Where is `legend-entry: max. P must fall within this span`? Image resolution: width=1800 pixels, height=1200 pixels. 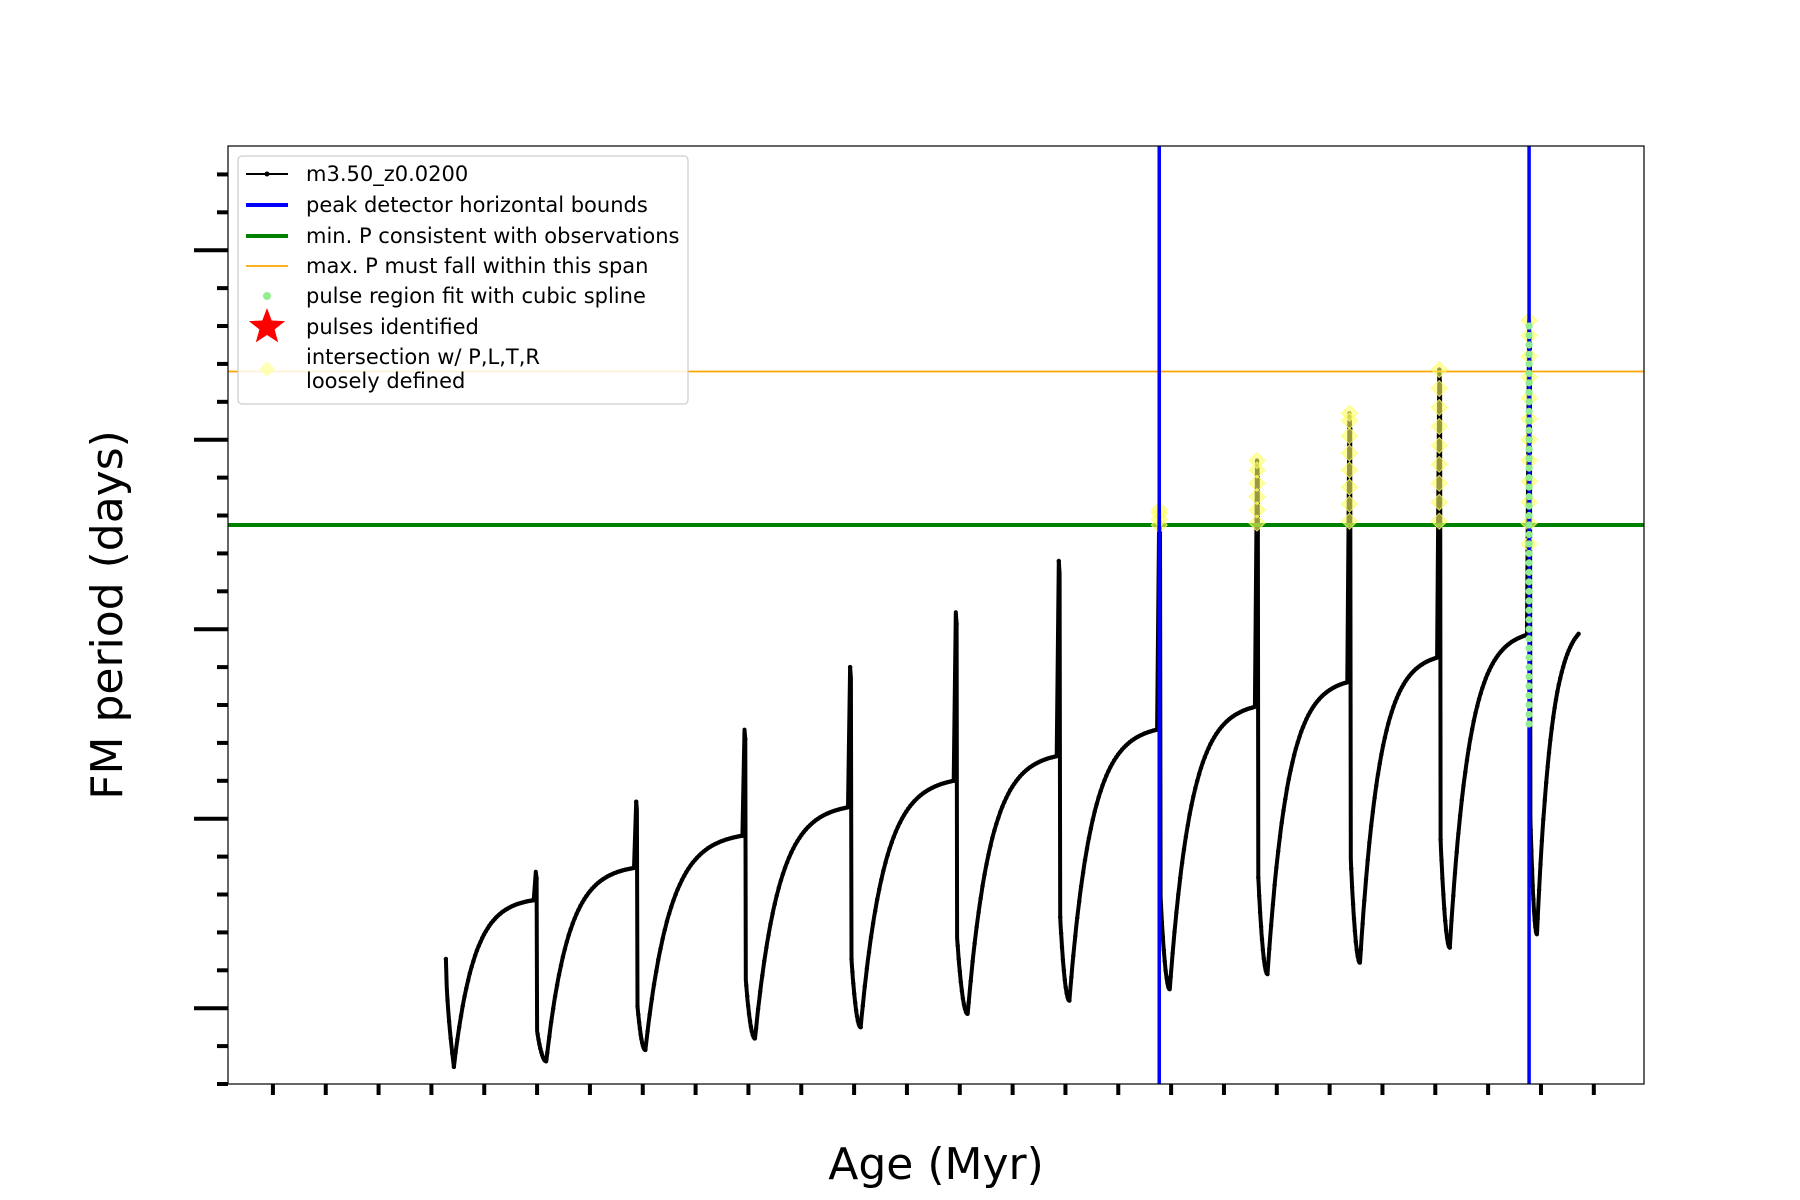
legend-entry: max. P must fall within this span is located at coordinates (447, 266).